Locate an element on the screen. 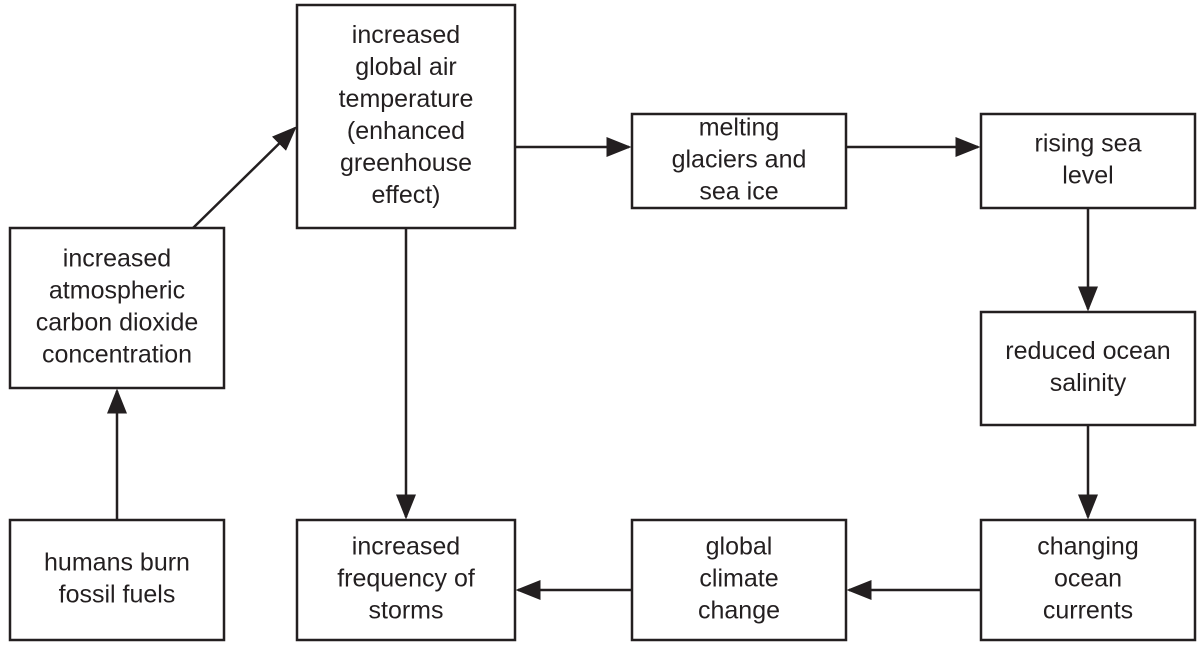 The image size is (1200, 650). node-label: greenhouse is located at coordinates (406, 163).